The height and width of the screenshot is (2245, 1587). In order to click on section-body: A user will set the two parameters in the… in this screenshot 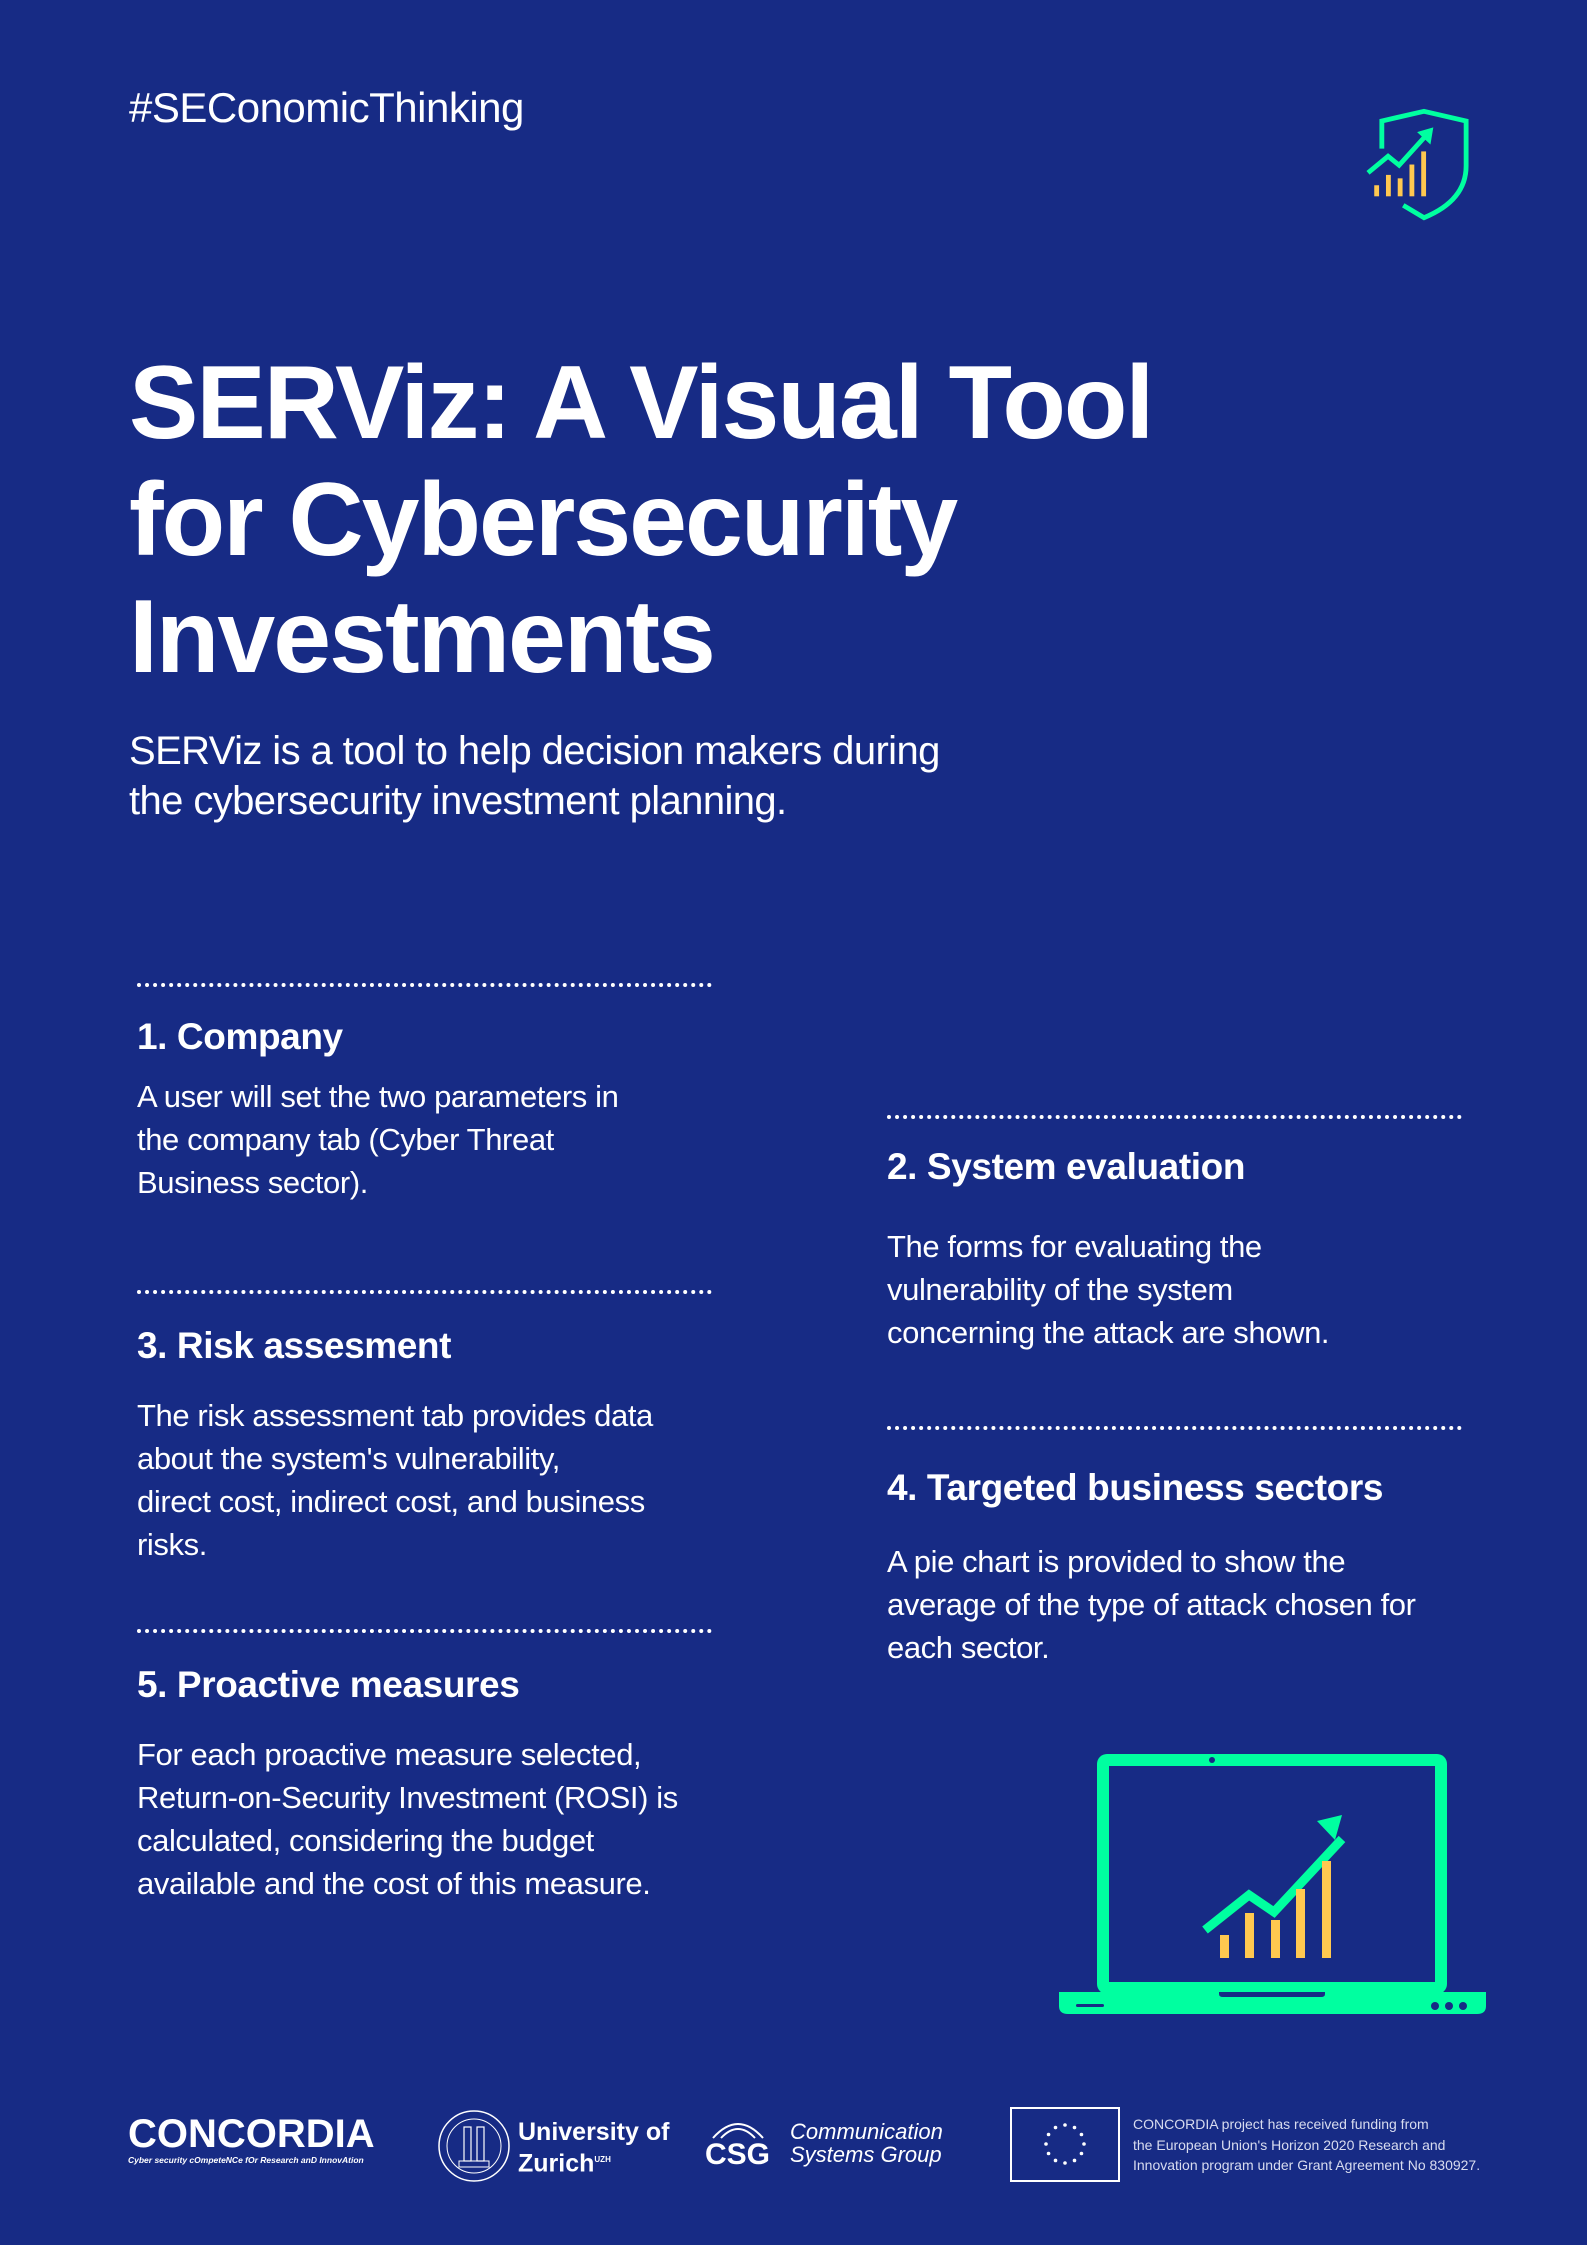, I will do `click(378, 1139)`.